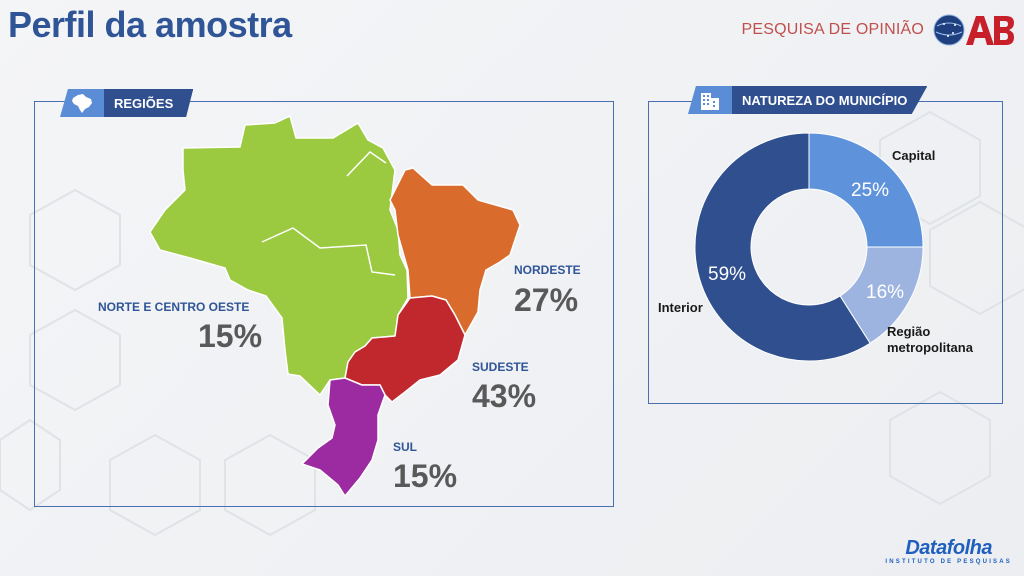  I want to click on municipality-tab-label: NATUREZA DO MUNICÍPIO, so click(830, 100).